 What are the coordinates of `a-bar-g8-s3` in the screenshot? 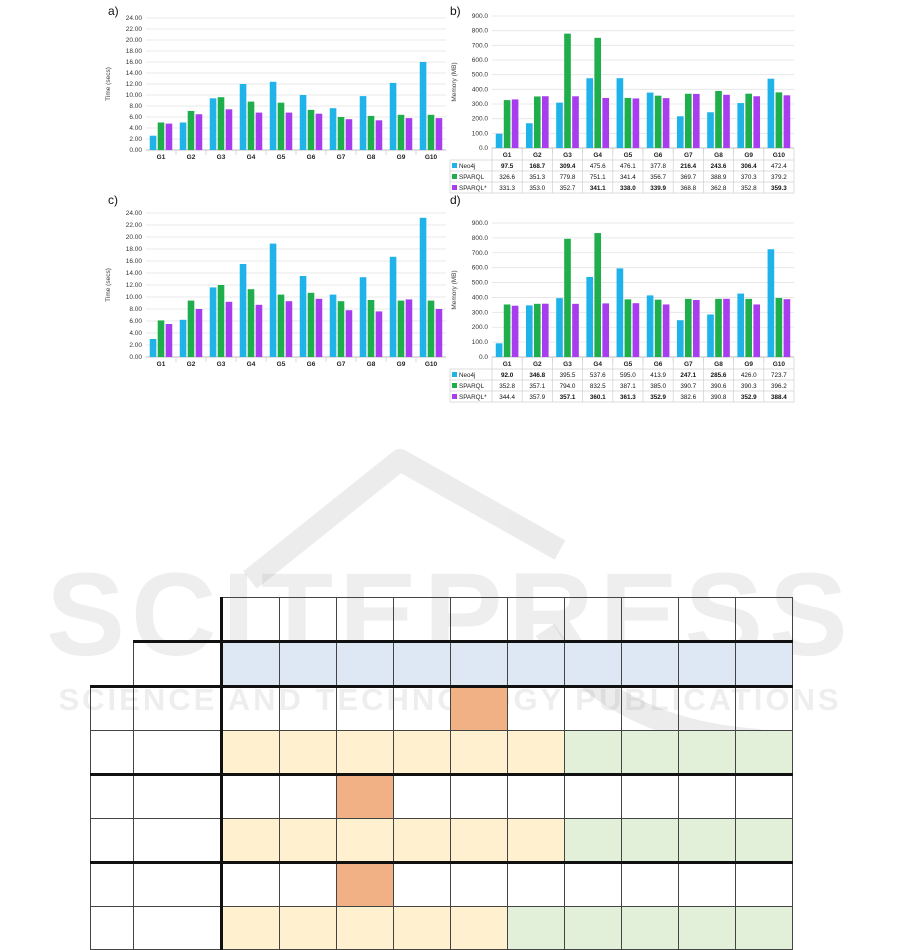 It's located at (379, 135).